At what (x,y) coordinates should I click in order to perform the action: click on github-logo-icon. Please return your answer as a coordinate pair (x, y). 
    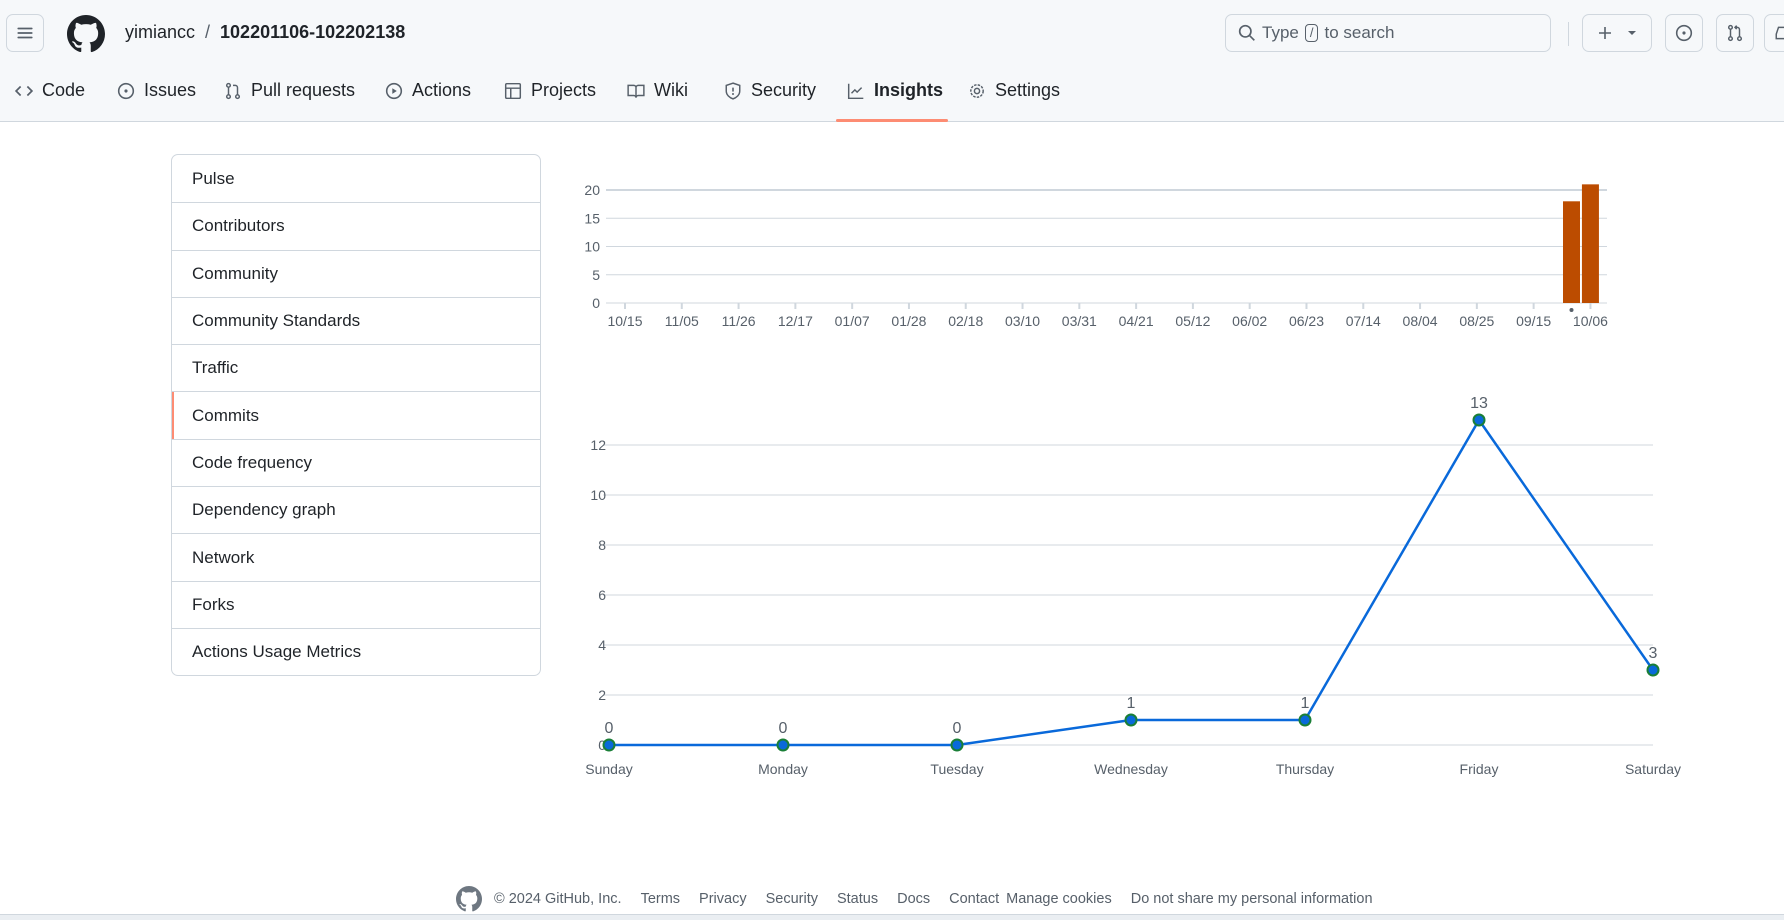
    Looking at the image, I should click on (86, 34).